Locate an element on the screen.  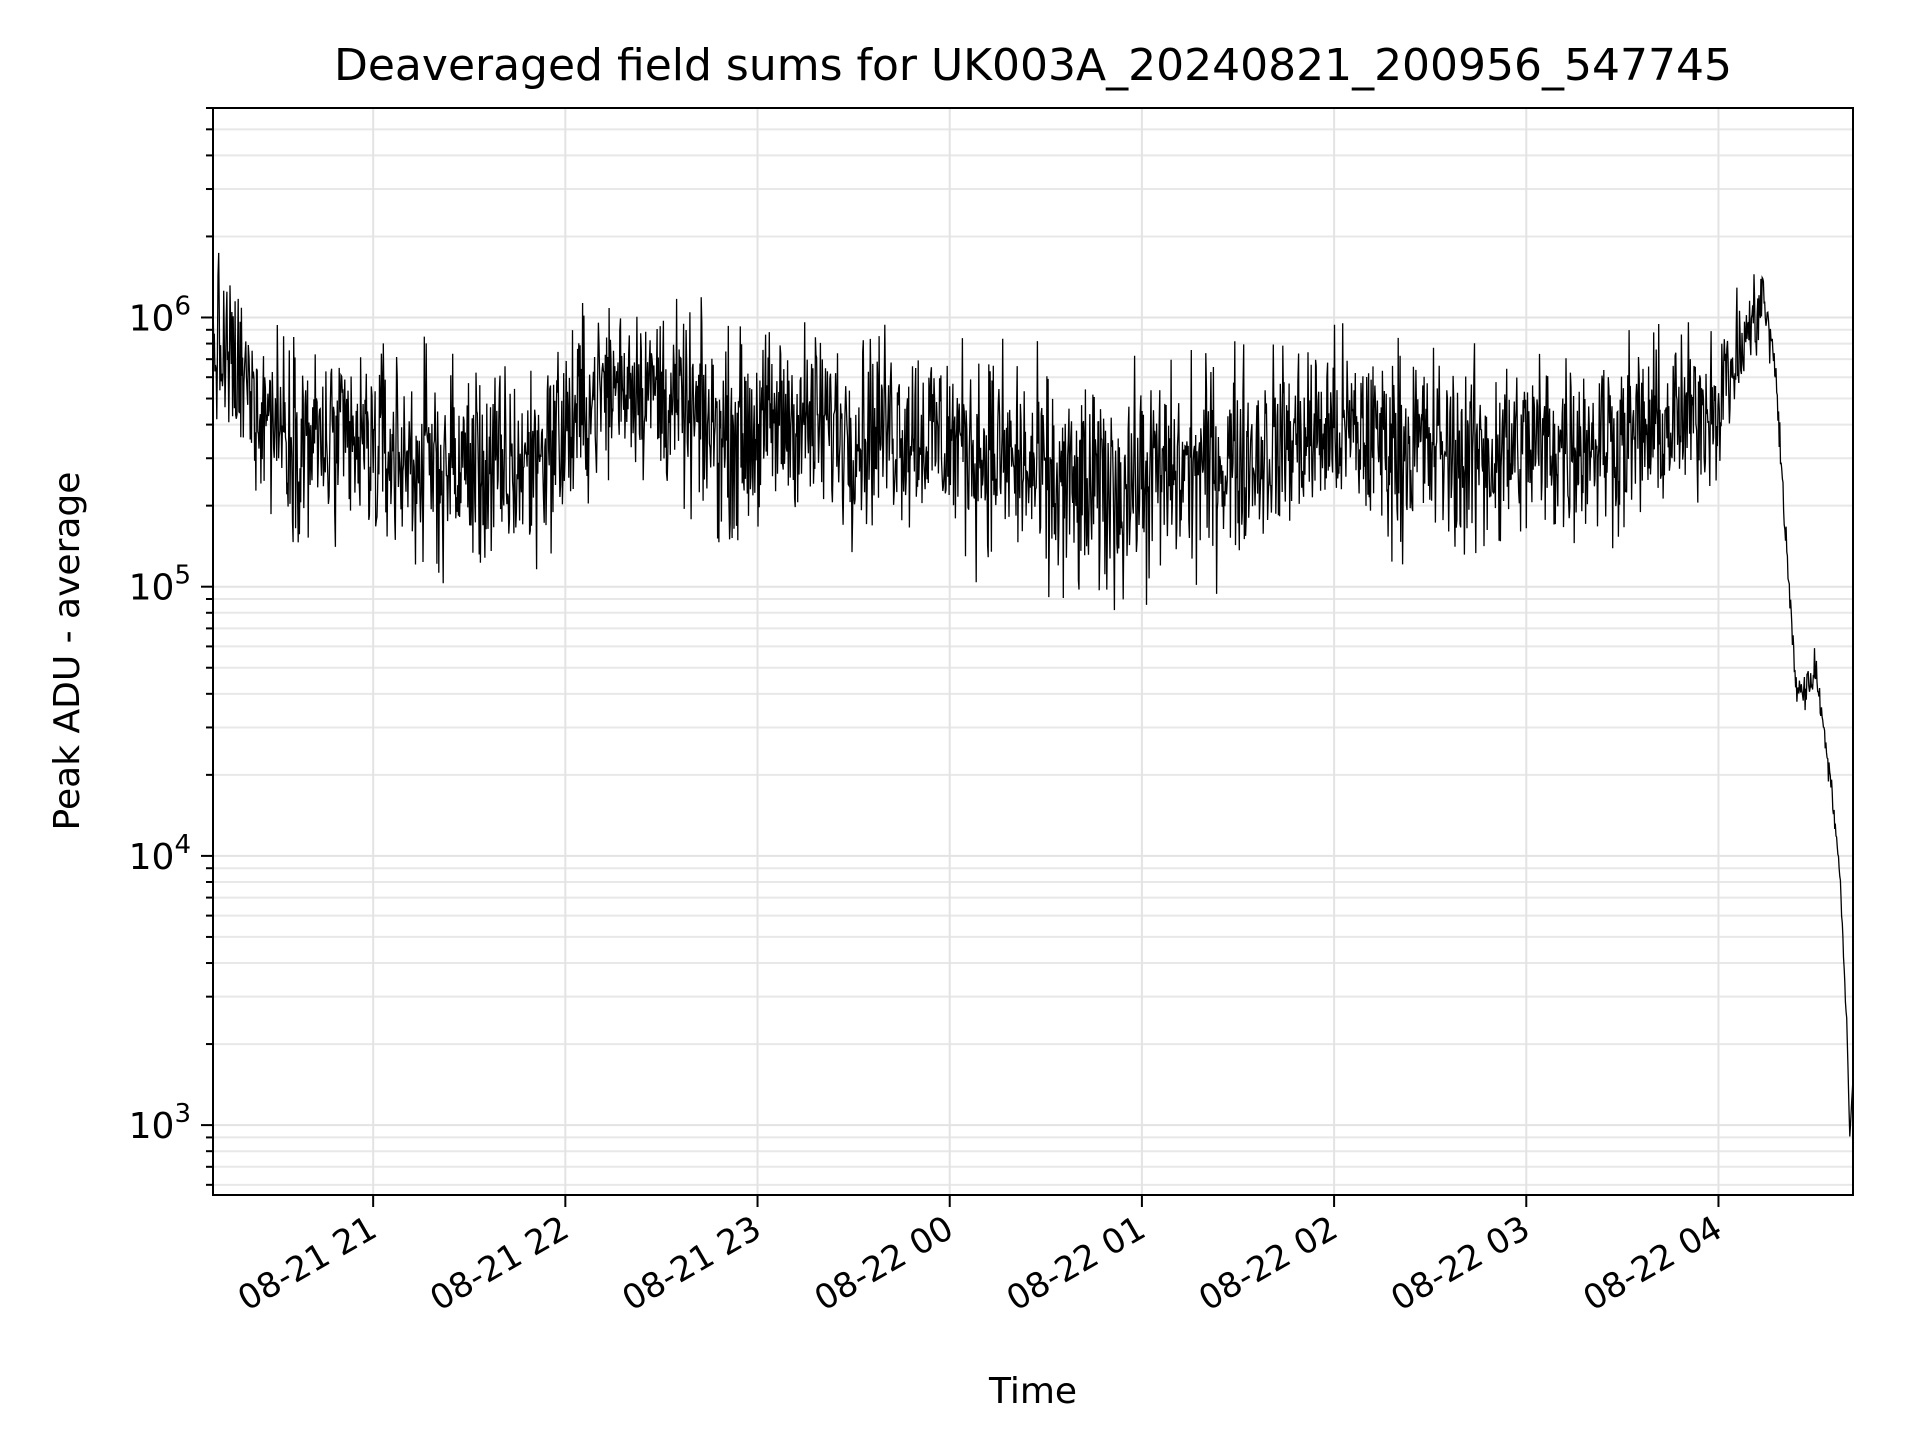
y-tick-label: 10³ is located at coordinates (160, 1123).